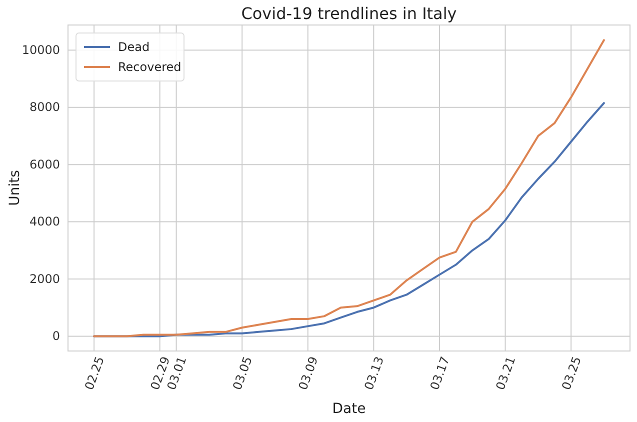 This screenshot has height=422, width=637. I want to click on x-tick-label: 02.25, so click(94, 373).